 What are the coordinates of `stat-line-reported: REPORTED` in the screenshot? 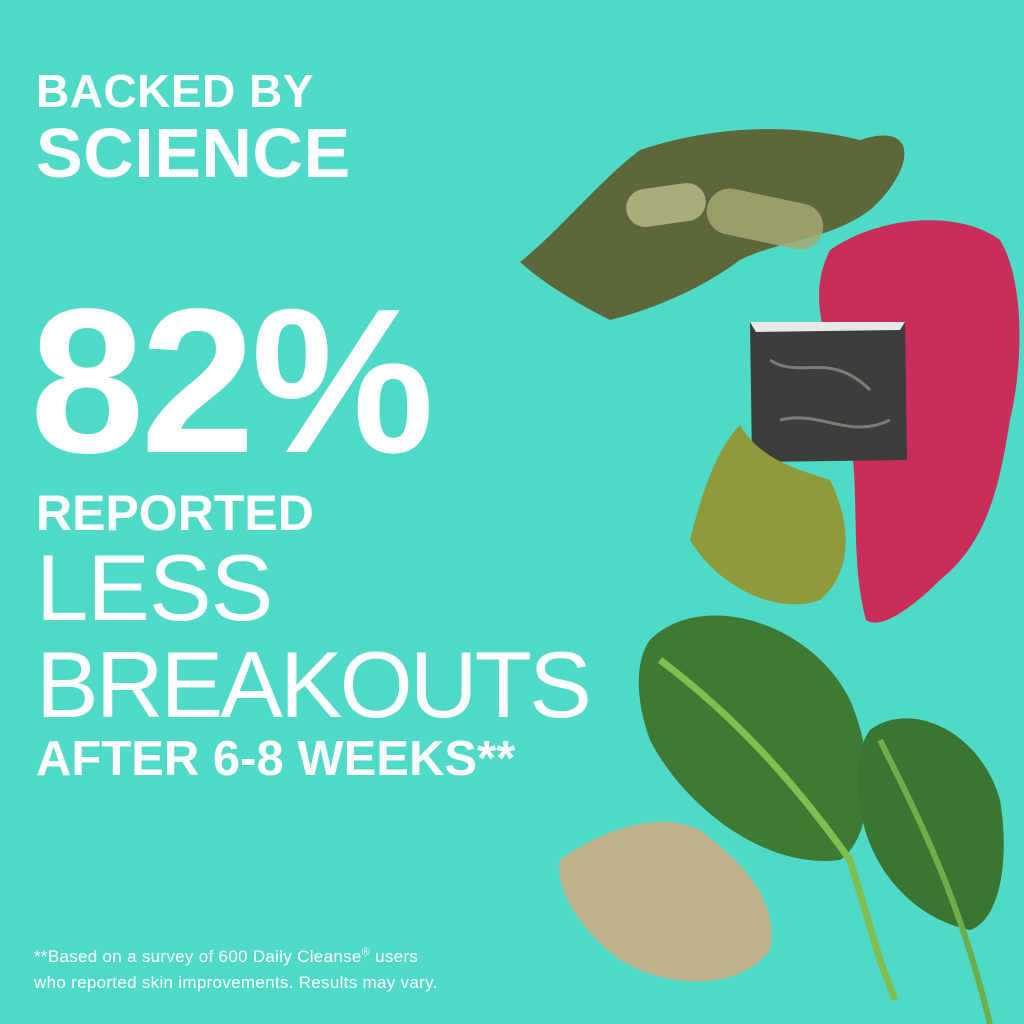 It's located at (175, 513).